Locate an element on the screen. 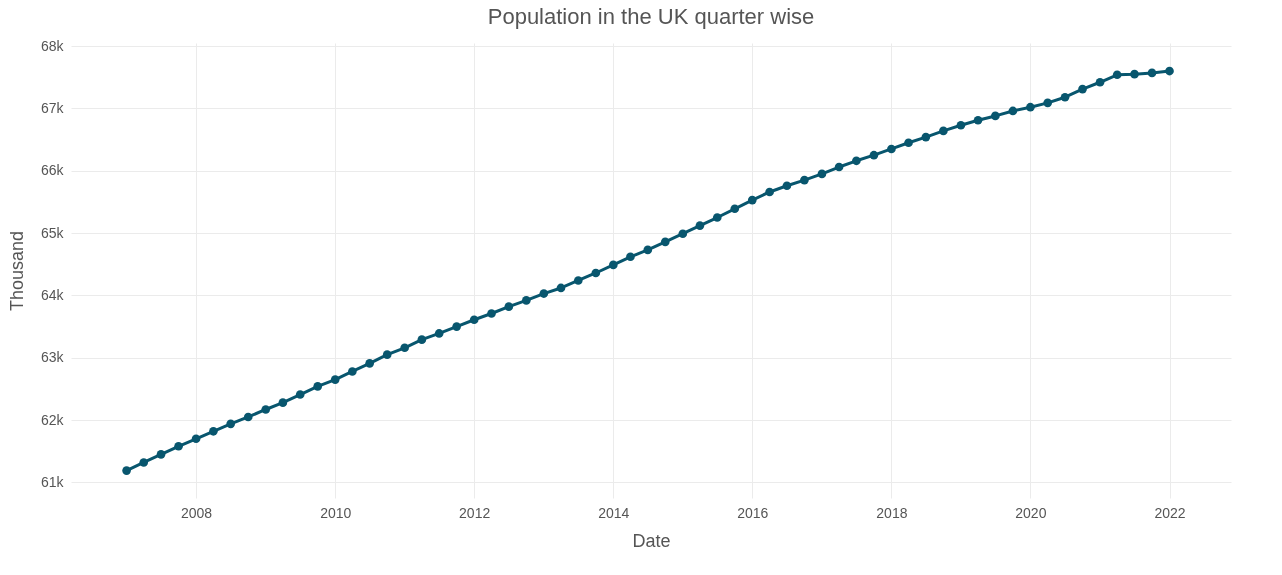  x-tick-label: 2022 is located at coordinates (1170, 512).